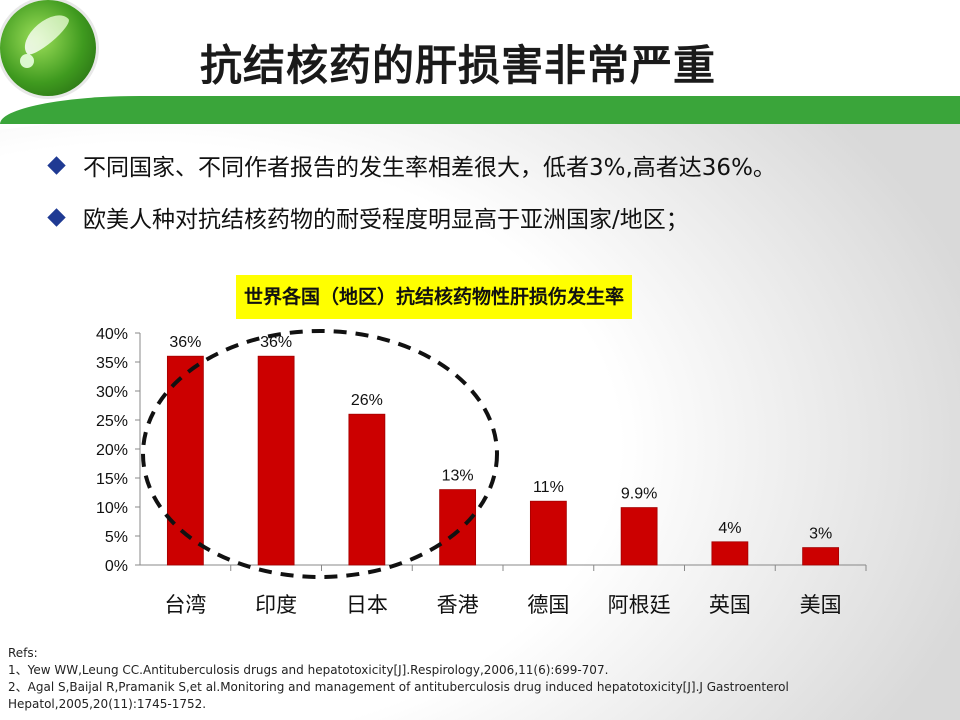 This screenshot has height=720, width=960. Describe the element at coordinates (458, 476) in the screenshot. I see `data-label: 13%` at that location.